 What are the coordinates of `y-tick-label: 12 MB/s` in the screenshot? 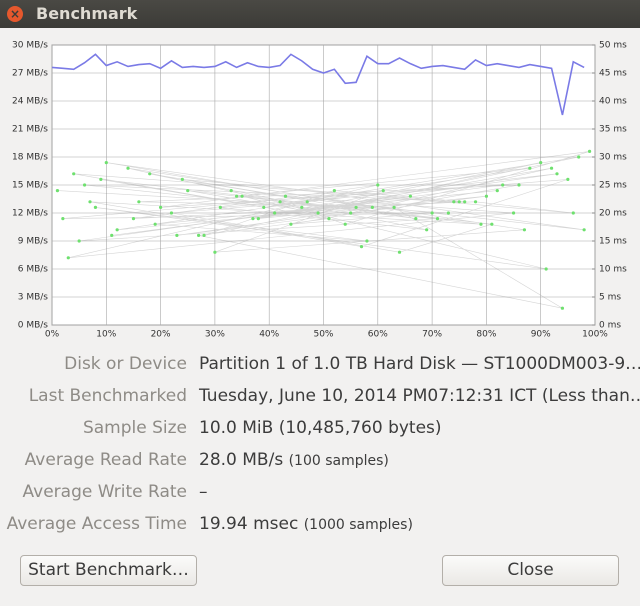 It's located at (30, 214).